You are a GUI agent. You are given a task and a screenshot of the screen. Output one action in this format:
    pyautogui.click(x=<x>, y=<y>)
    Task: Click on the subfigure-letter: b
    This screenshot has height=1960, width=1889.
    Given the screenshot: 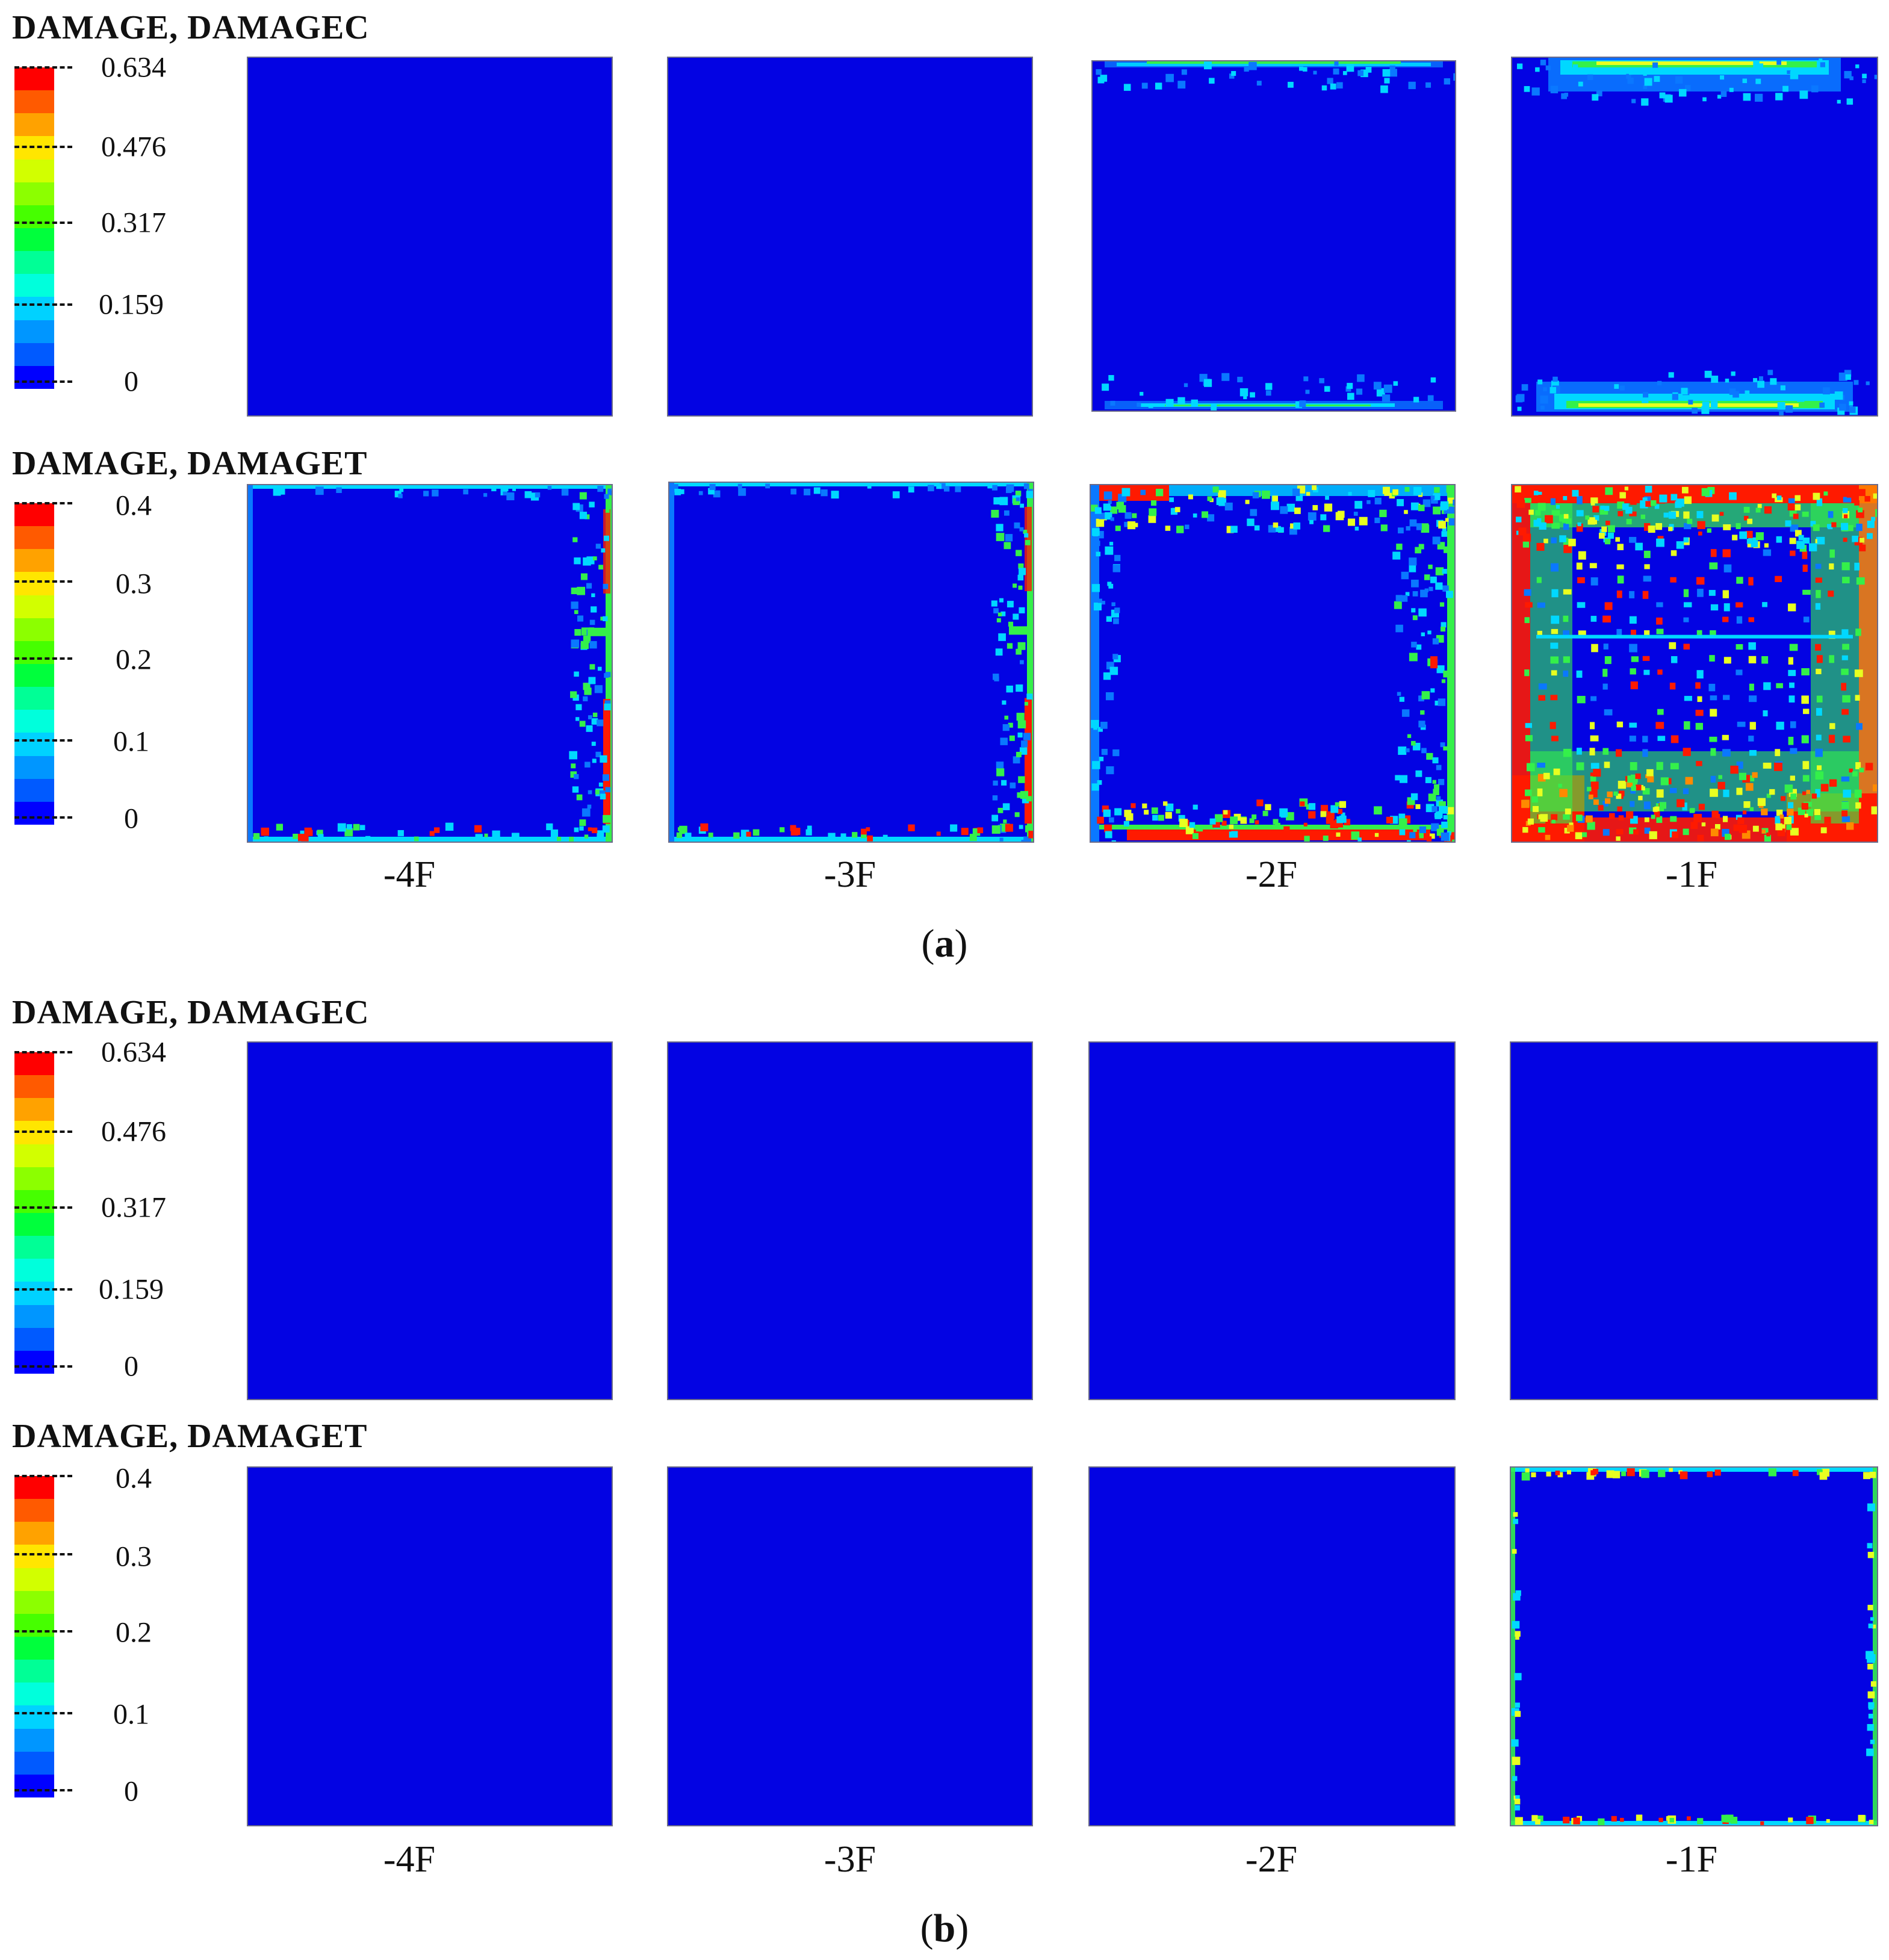 What is the action you would take?
    pyautogui.click(x=944, y=1928)
    